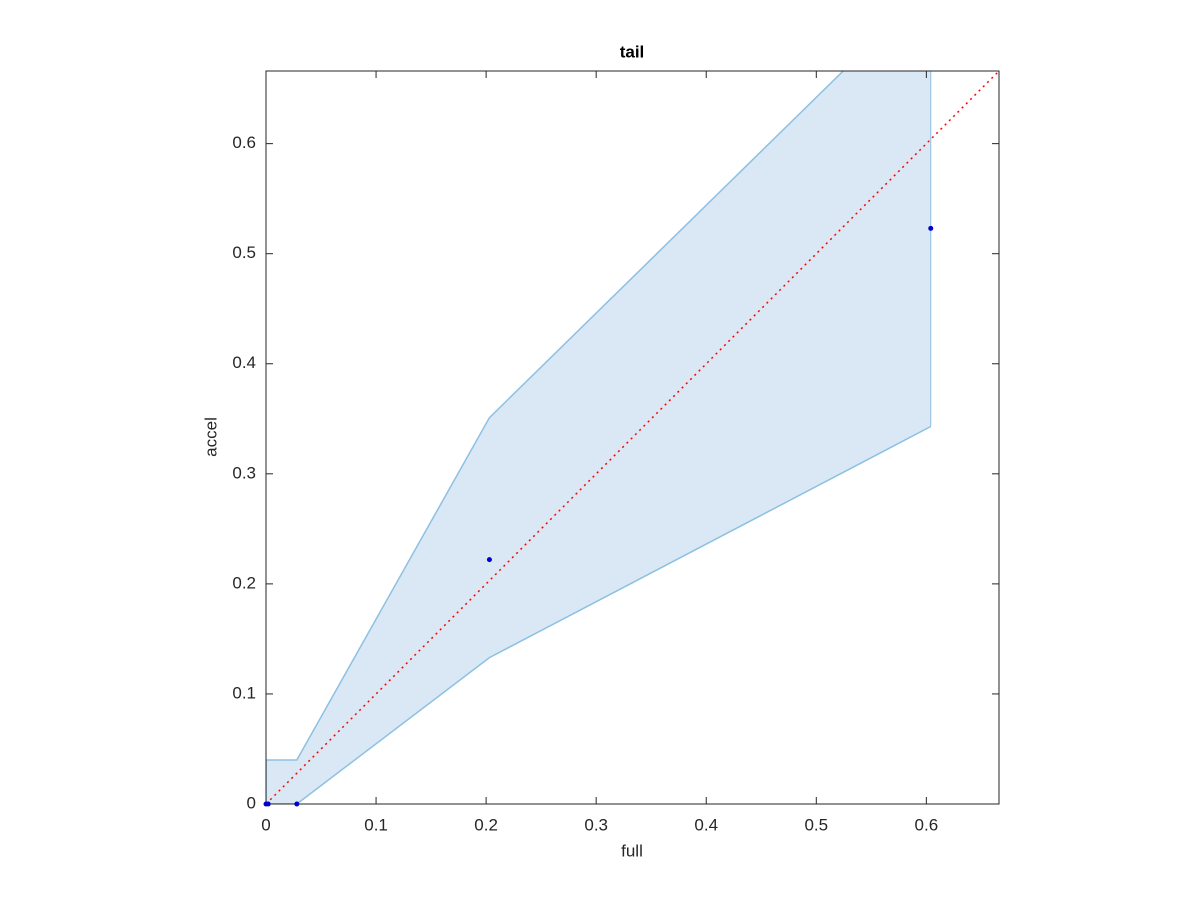 This screenshot has height=900, width=1200. Describe the element at coordinates (244, 582) in the screenshot. I see `y-tick-label: 0.2` at that location.